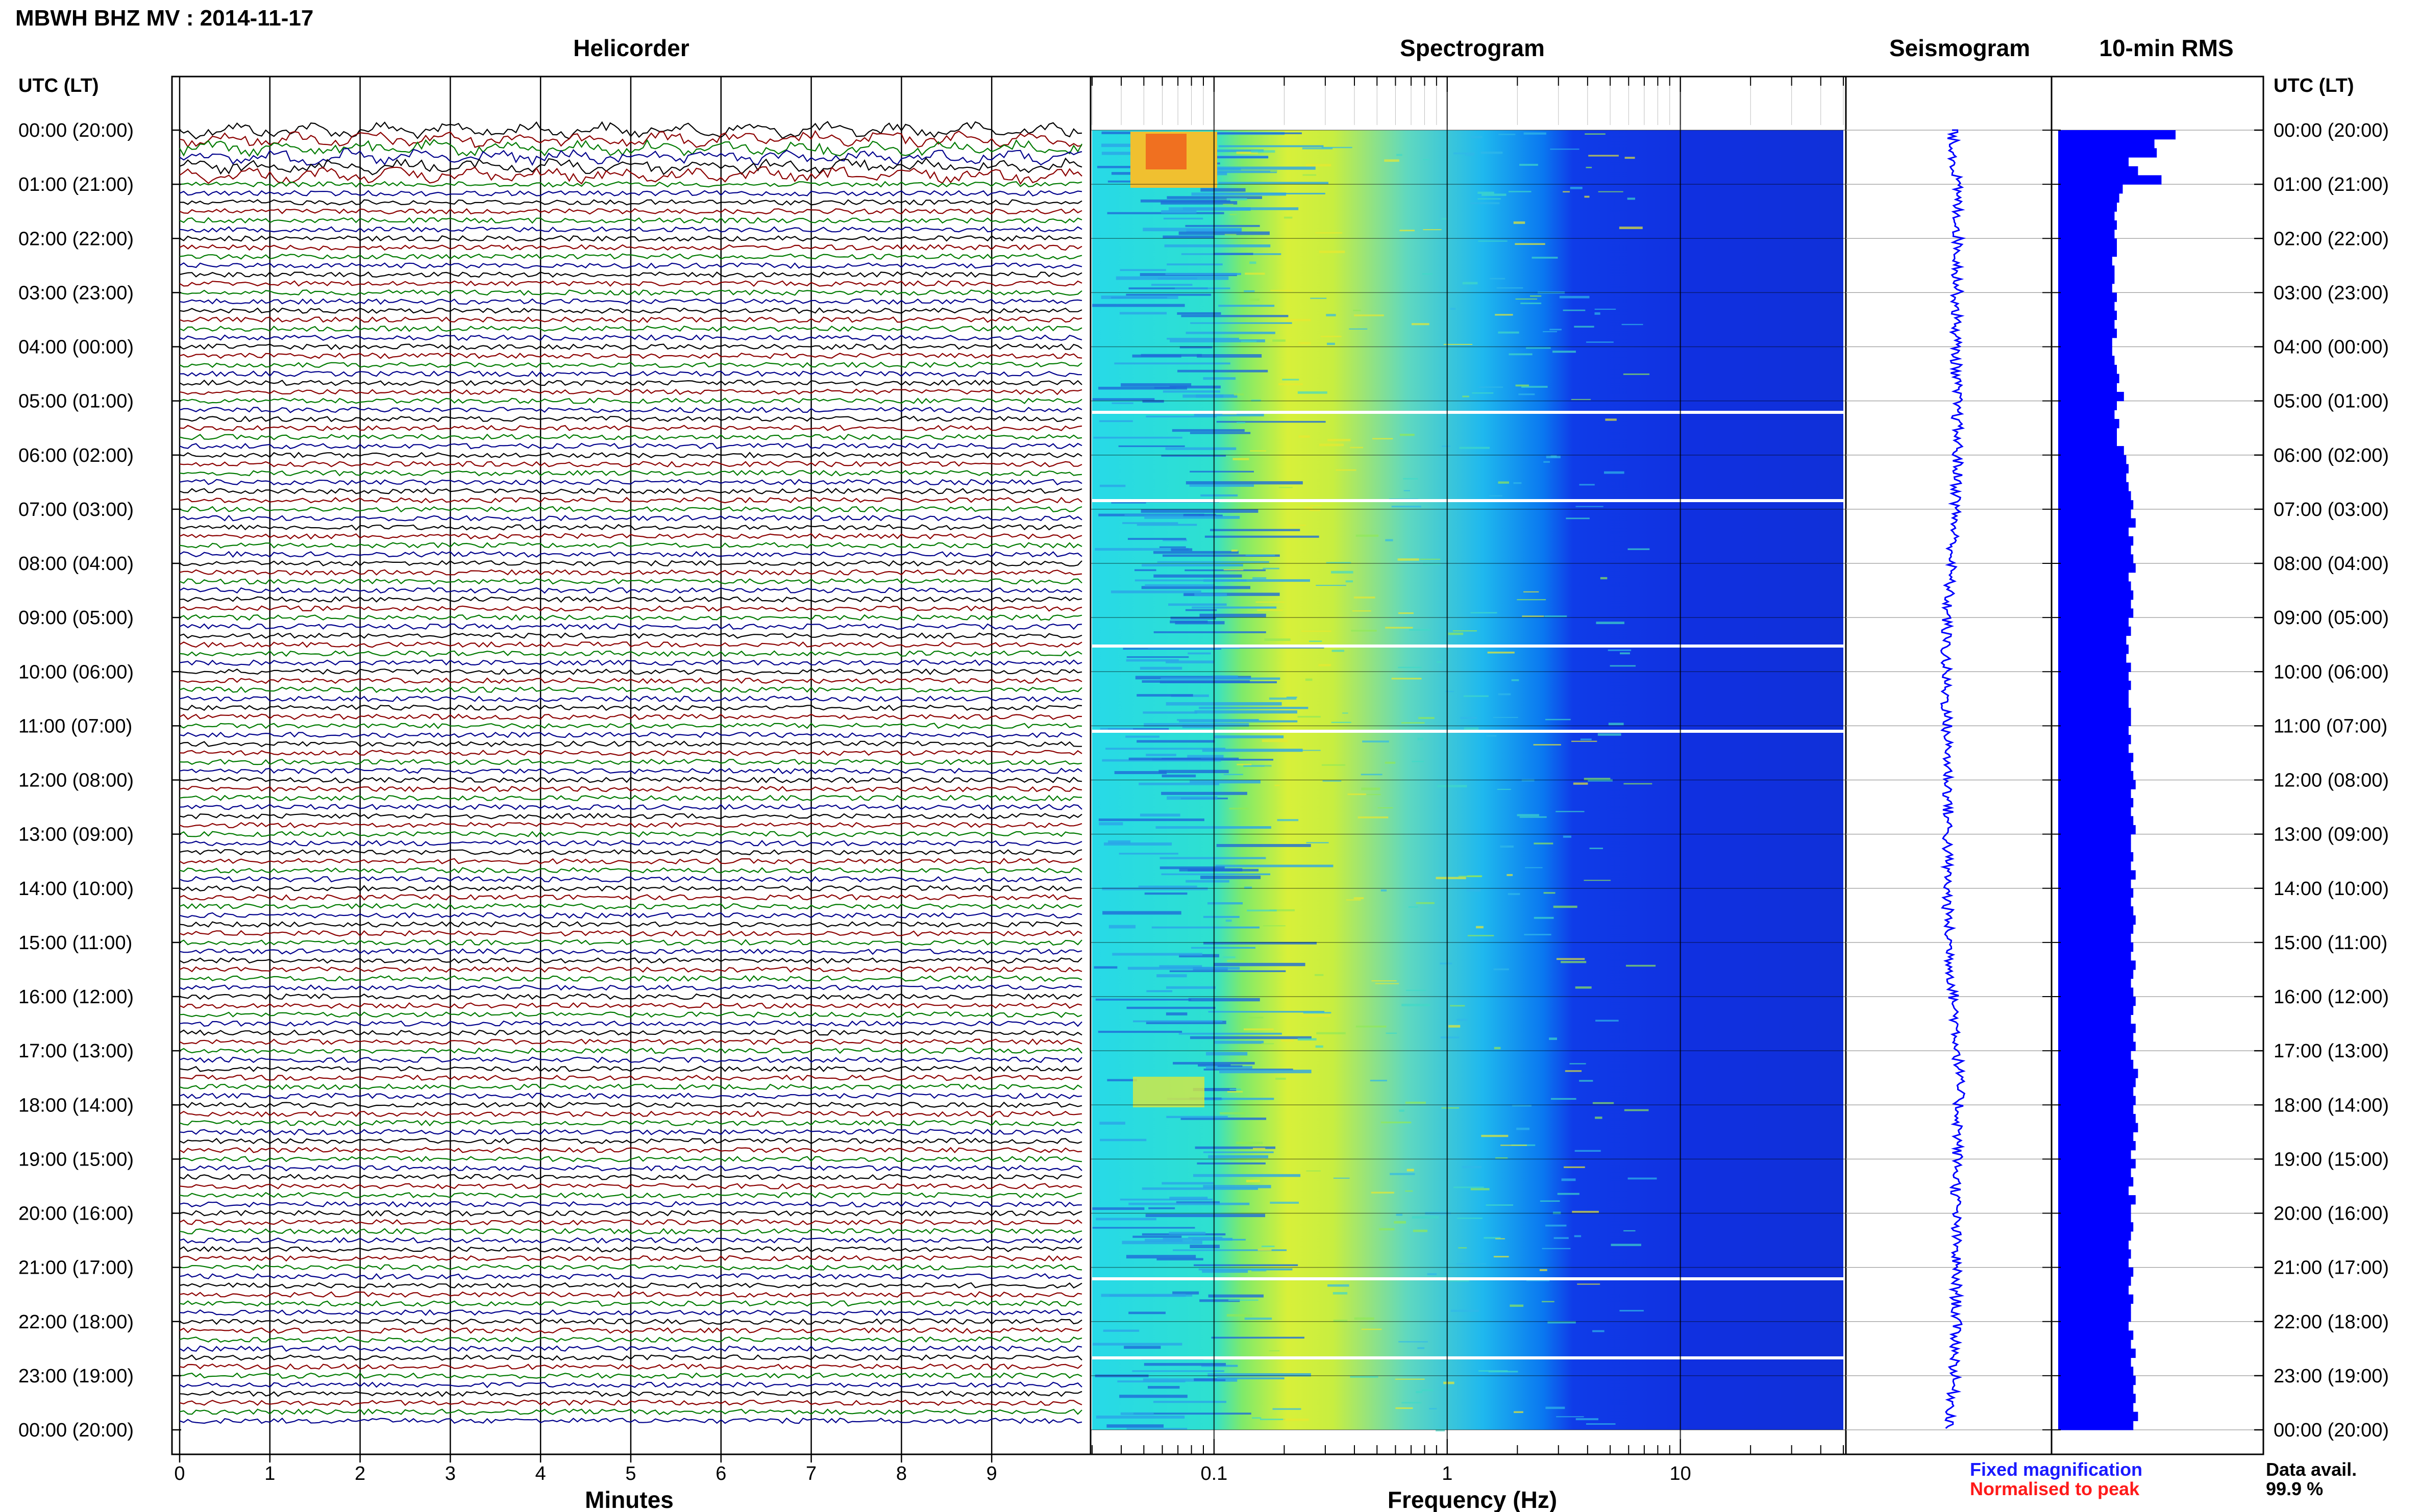 The height and width of the screenshot is (1512, 2419). Describe the element at coordinates (540, 1473) in the screenshot. I see `minute-tick-label: 4` at that location.